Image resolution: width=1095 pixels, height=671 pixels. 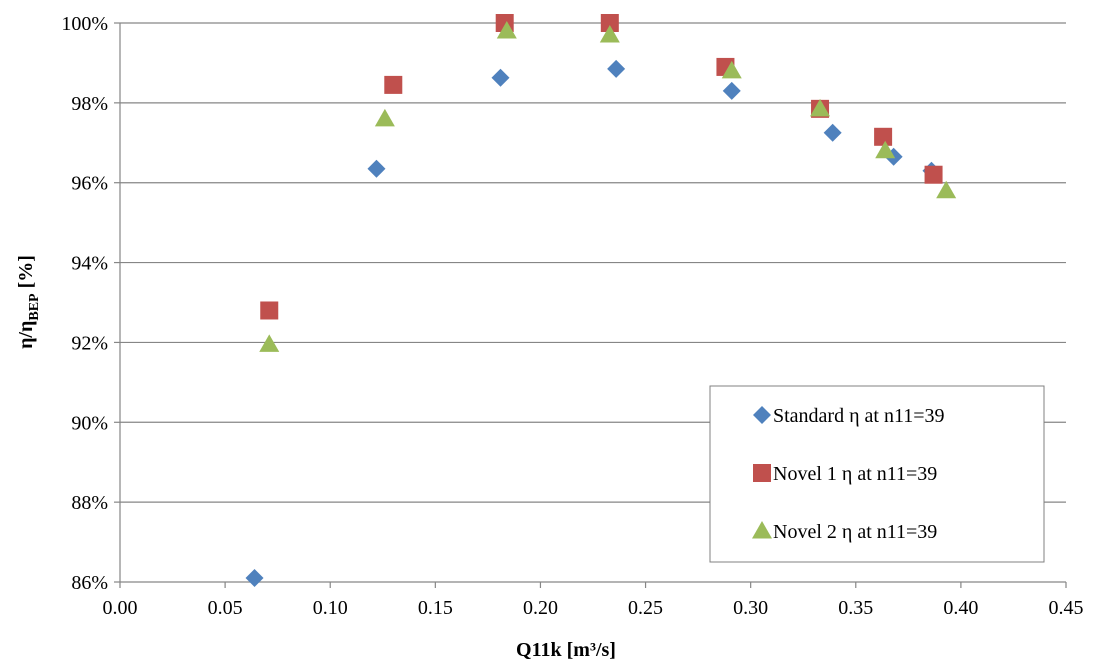 I want to click on y-tick-label: 94%, so click(x=89, y=264).